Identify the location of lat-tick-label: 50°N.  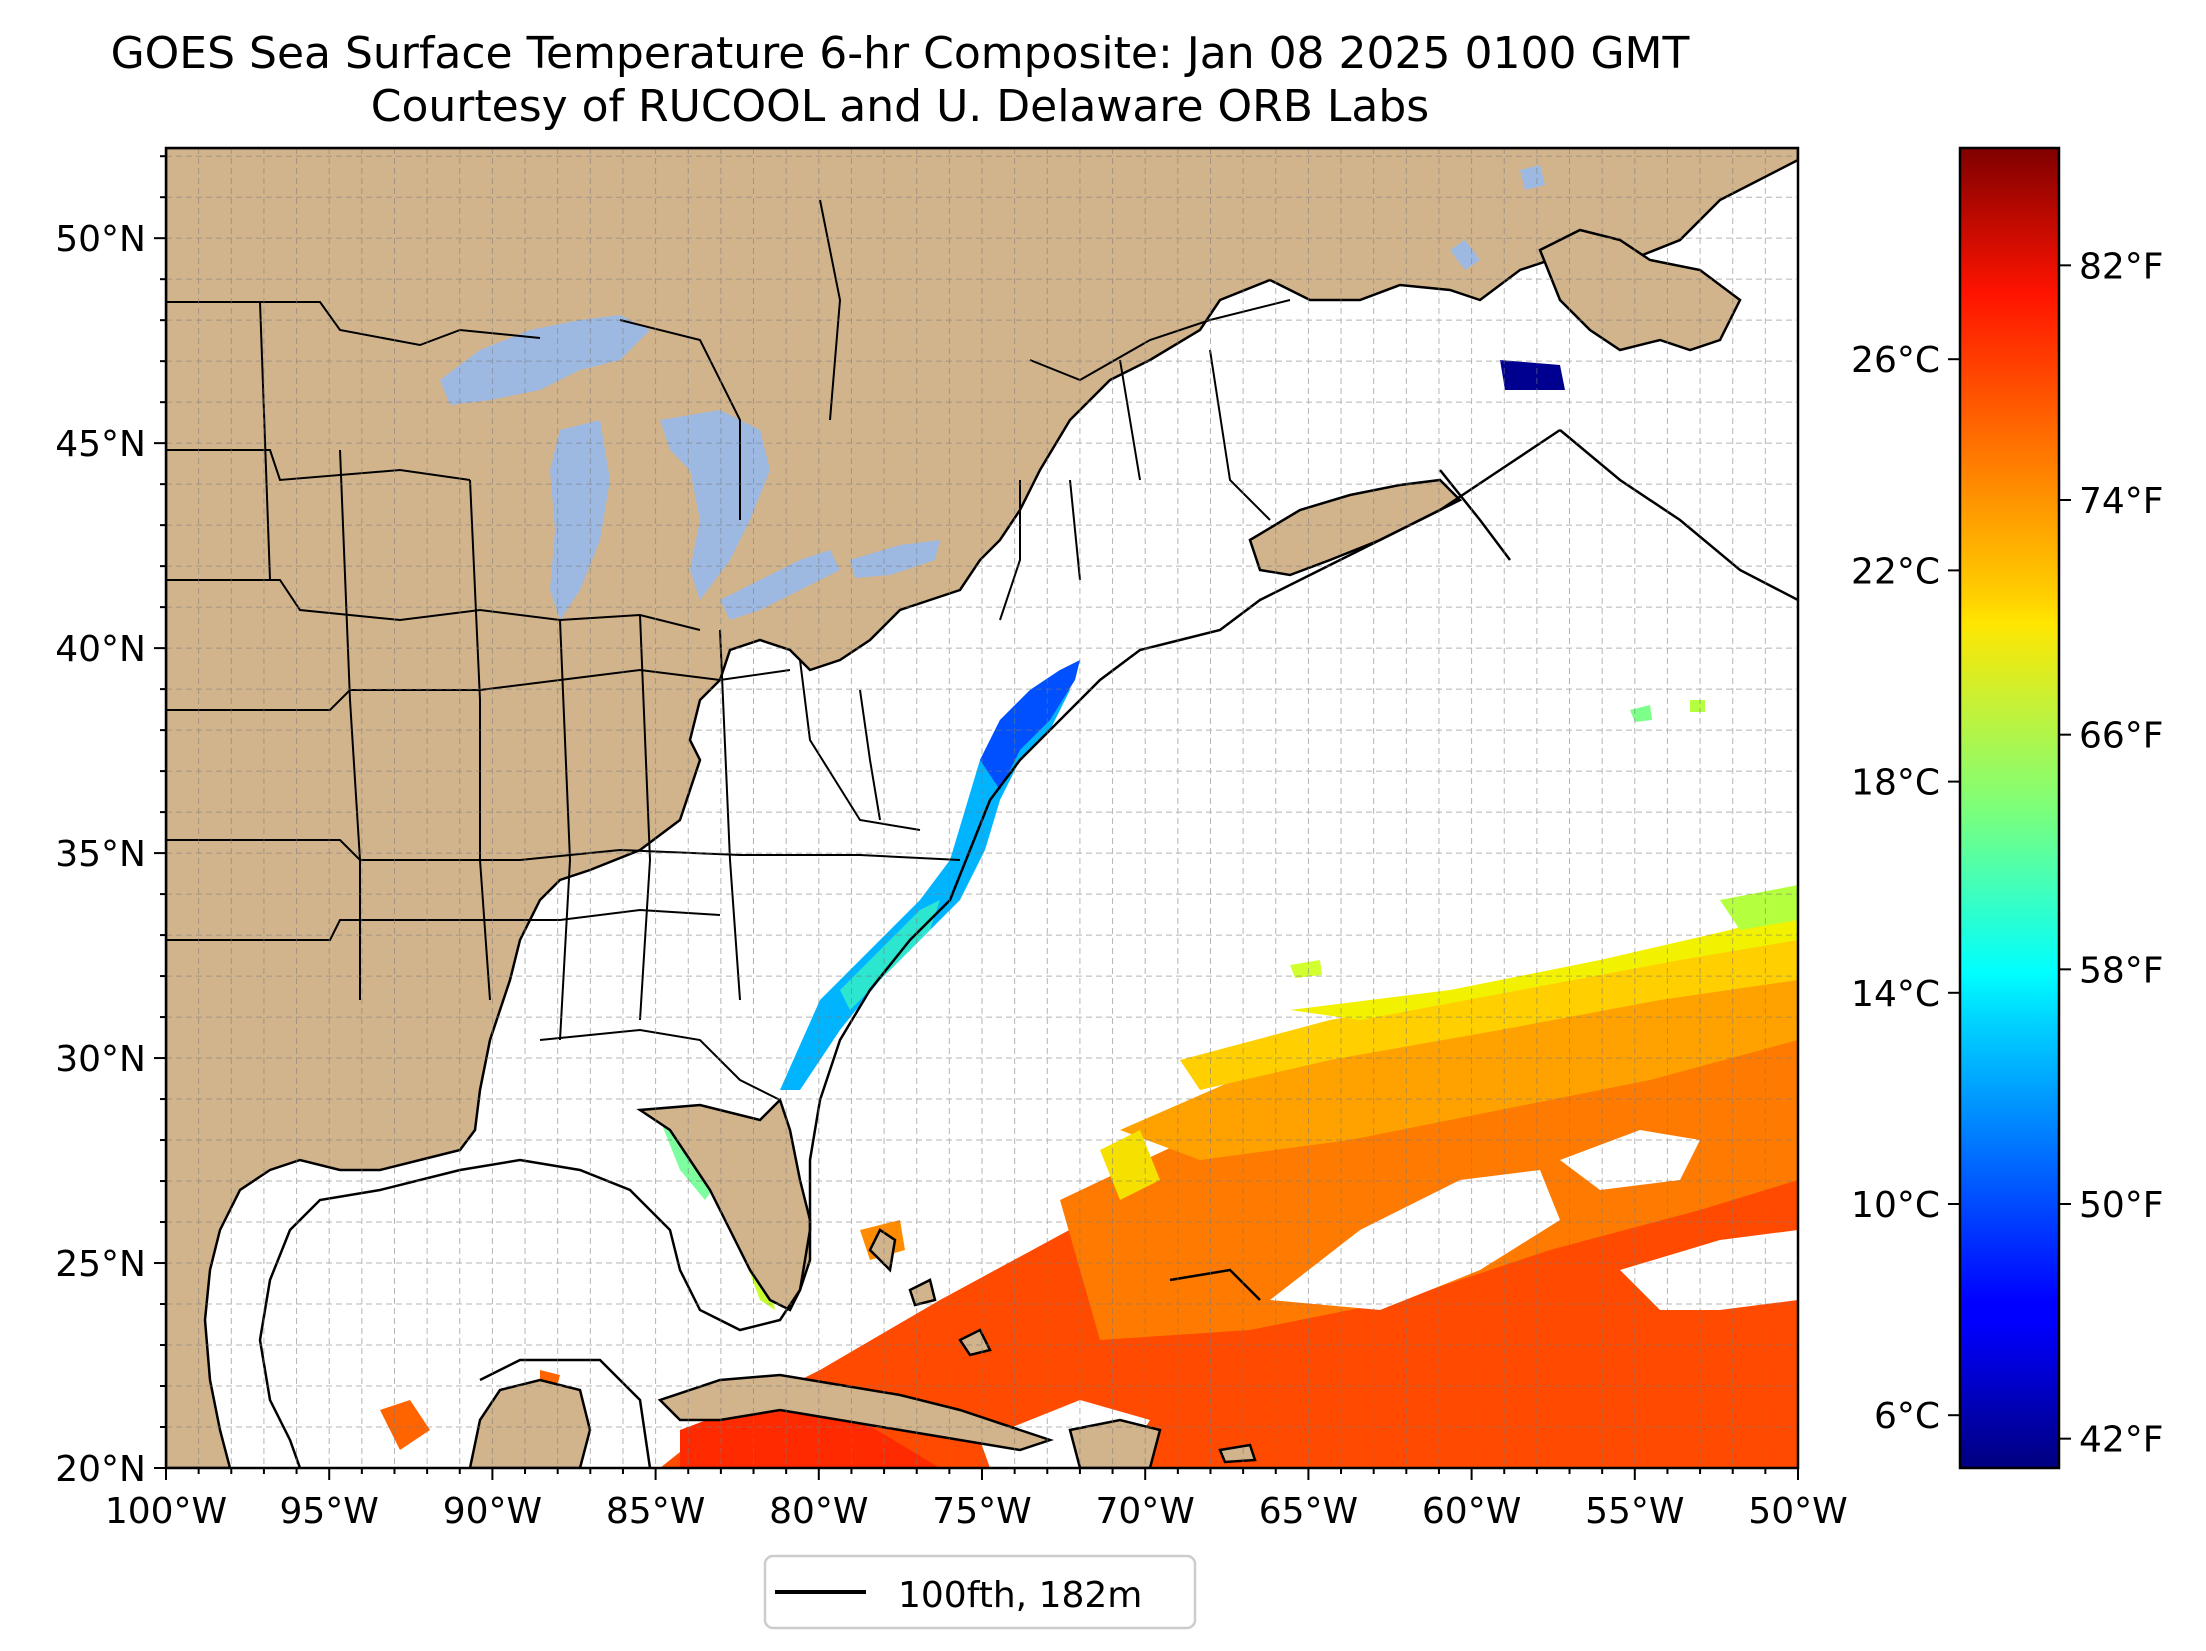
(100, 239).